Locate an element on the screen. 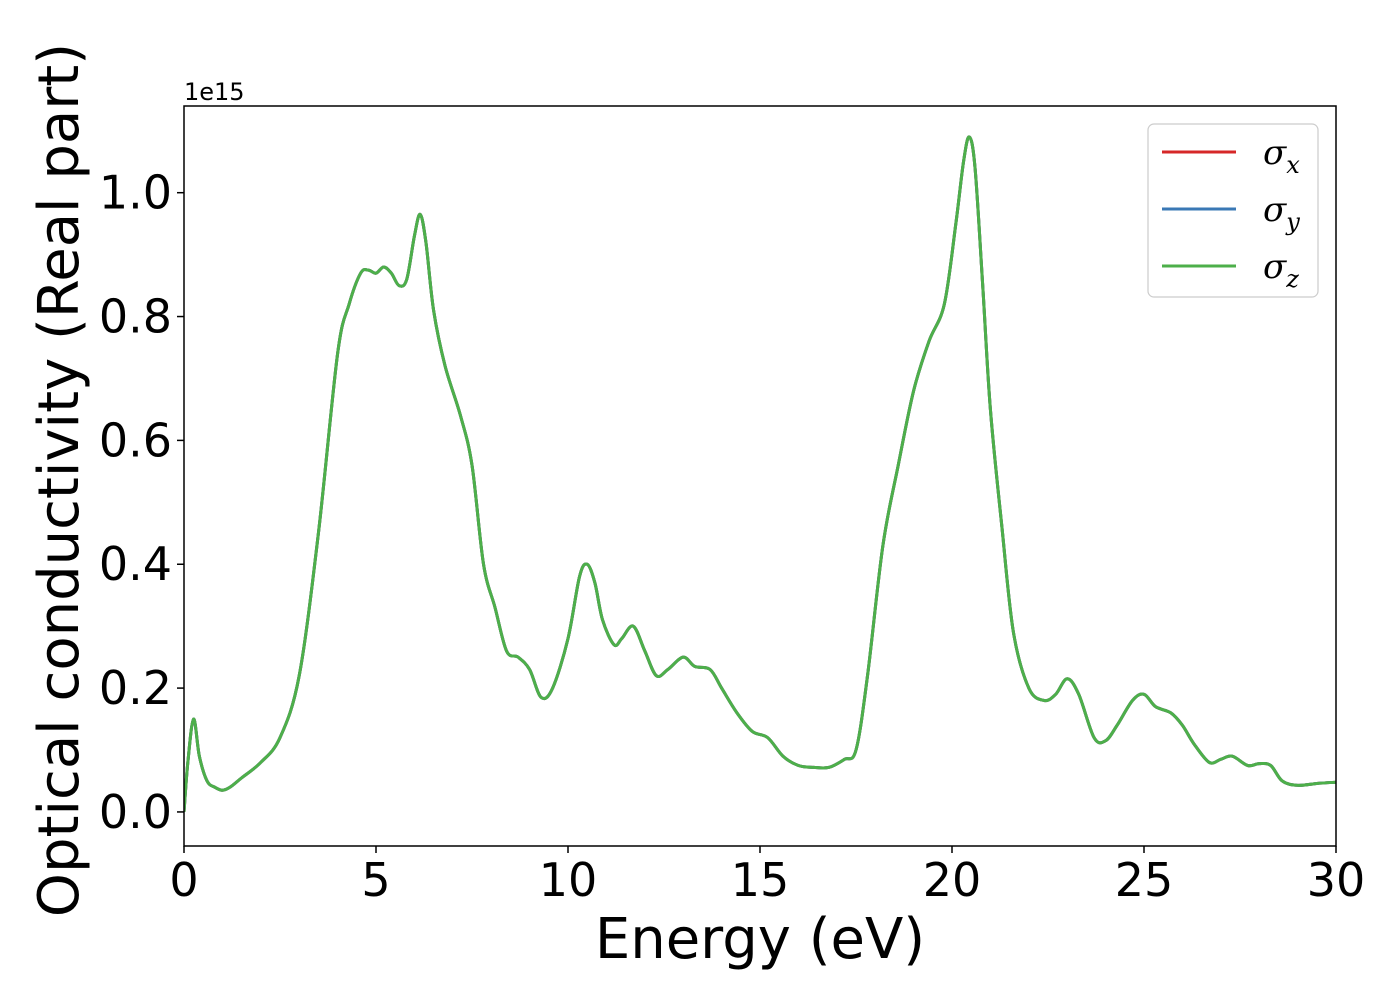  x-axis: 0 5 10 15 20 25 30 is located at coordinates (767, 876).